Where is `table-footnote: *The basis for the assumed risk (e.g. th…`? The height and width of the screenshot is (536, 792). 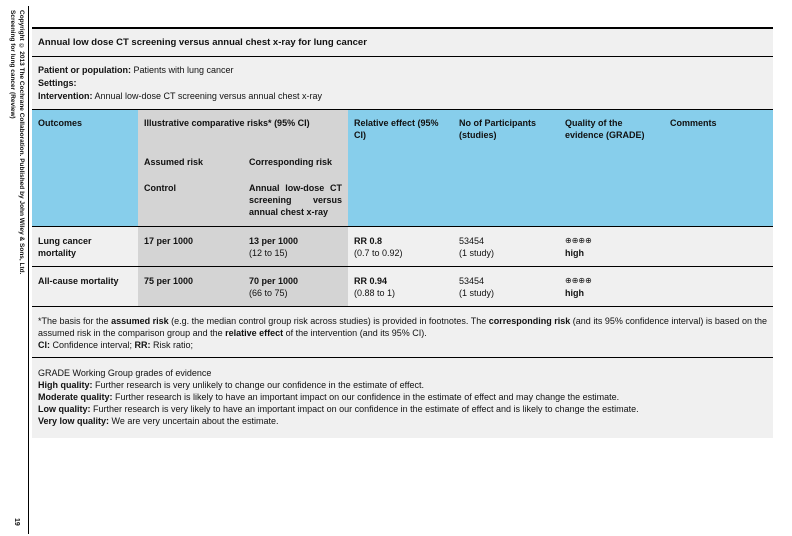
table-footnote: *The basis for the assumed risk (e.g. th… is located at coordinates (402, 332).